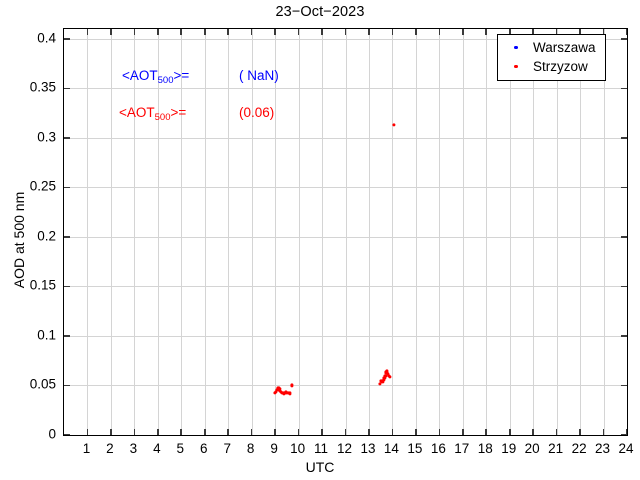 This screenshot has height=480, width=640. What do you see at coordinates (274, 448) in the screenshot?
I see `x-axis-tick-label: 9` at bounding box center [274, 448].